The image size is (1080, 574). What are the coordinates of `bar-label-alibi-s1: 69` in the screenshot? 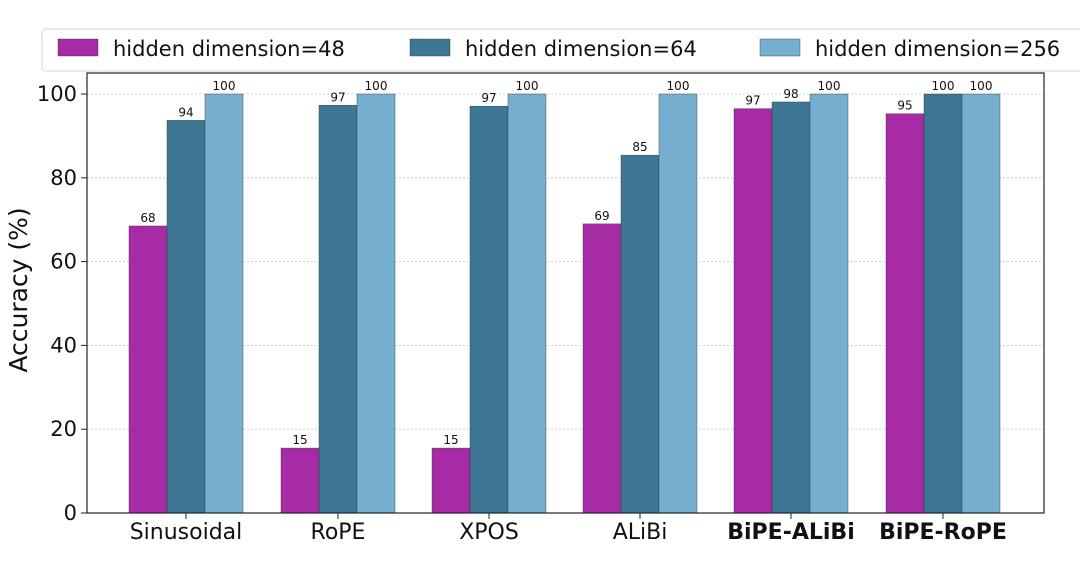 It's located at (601, 216).